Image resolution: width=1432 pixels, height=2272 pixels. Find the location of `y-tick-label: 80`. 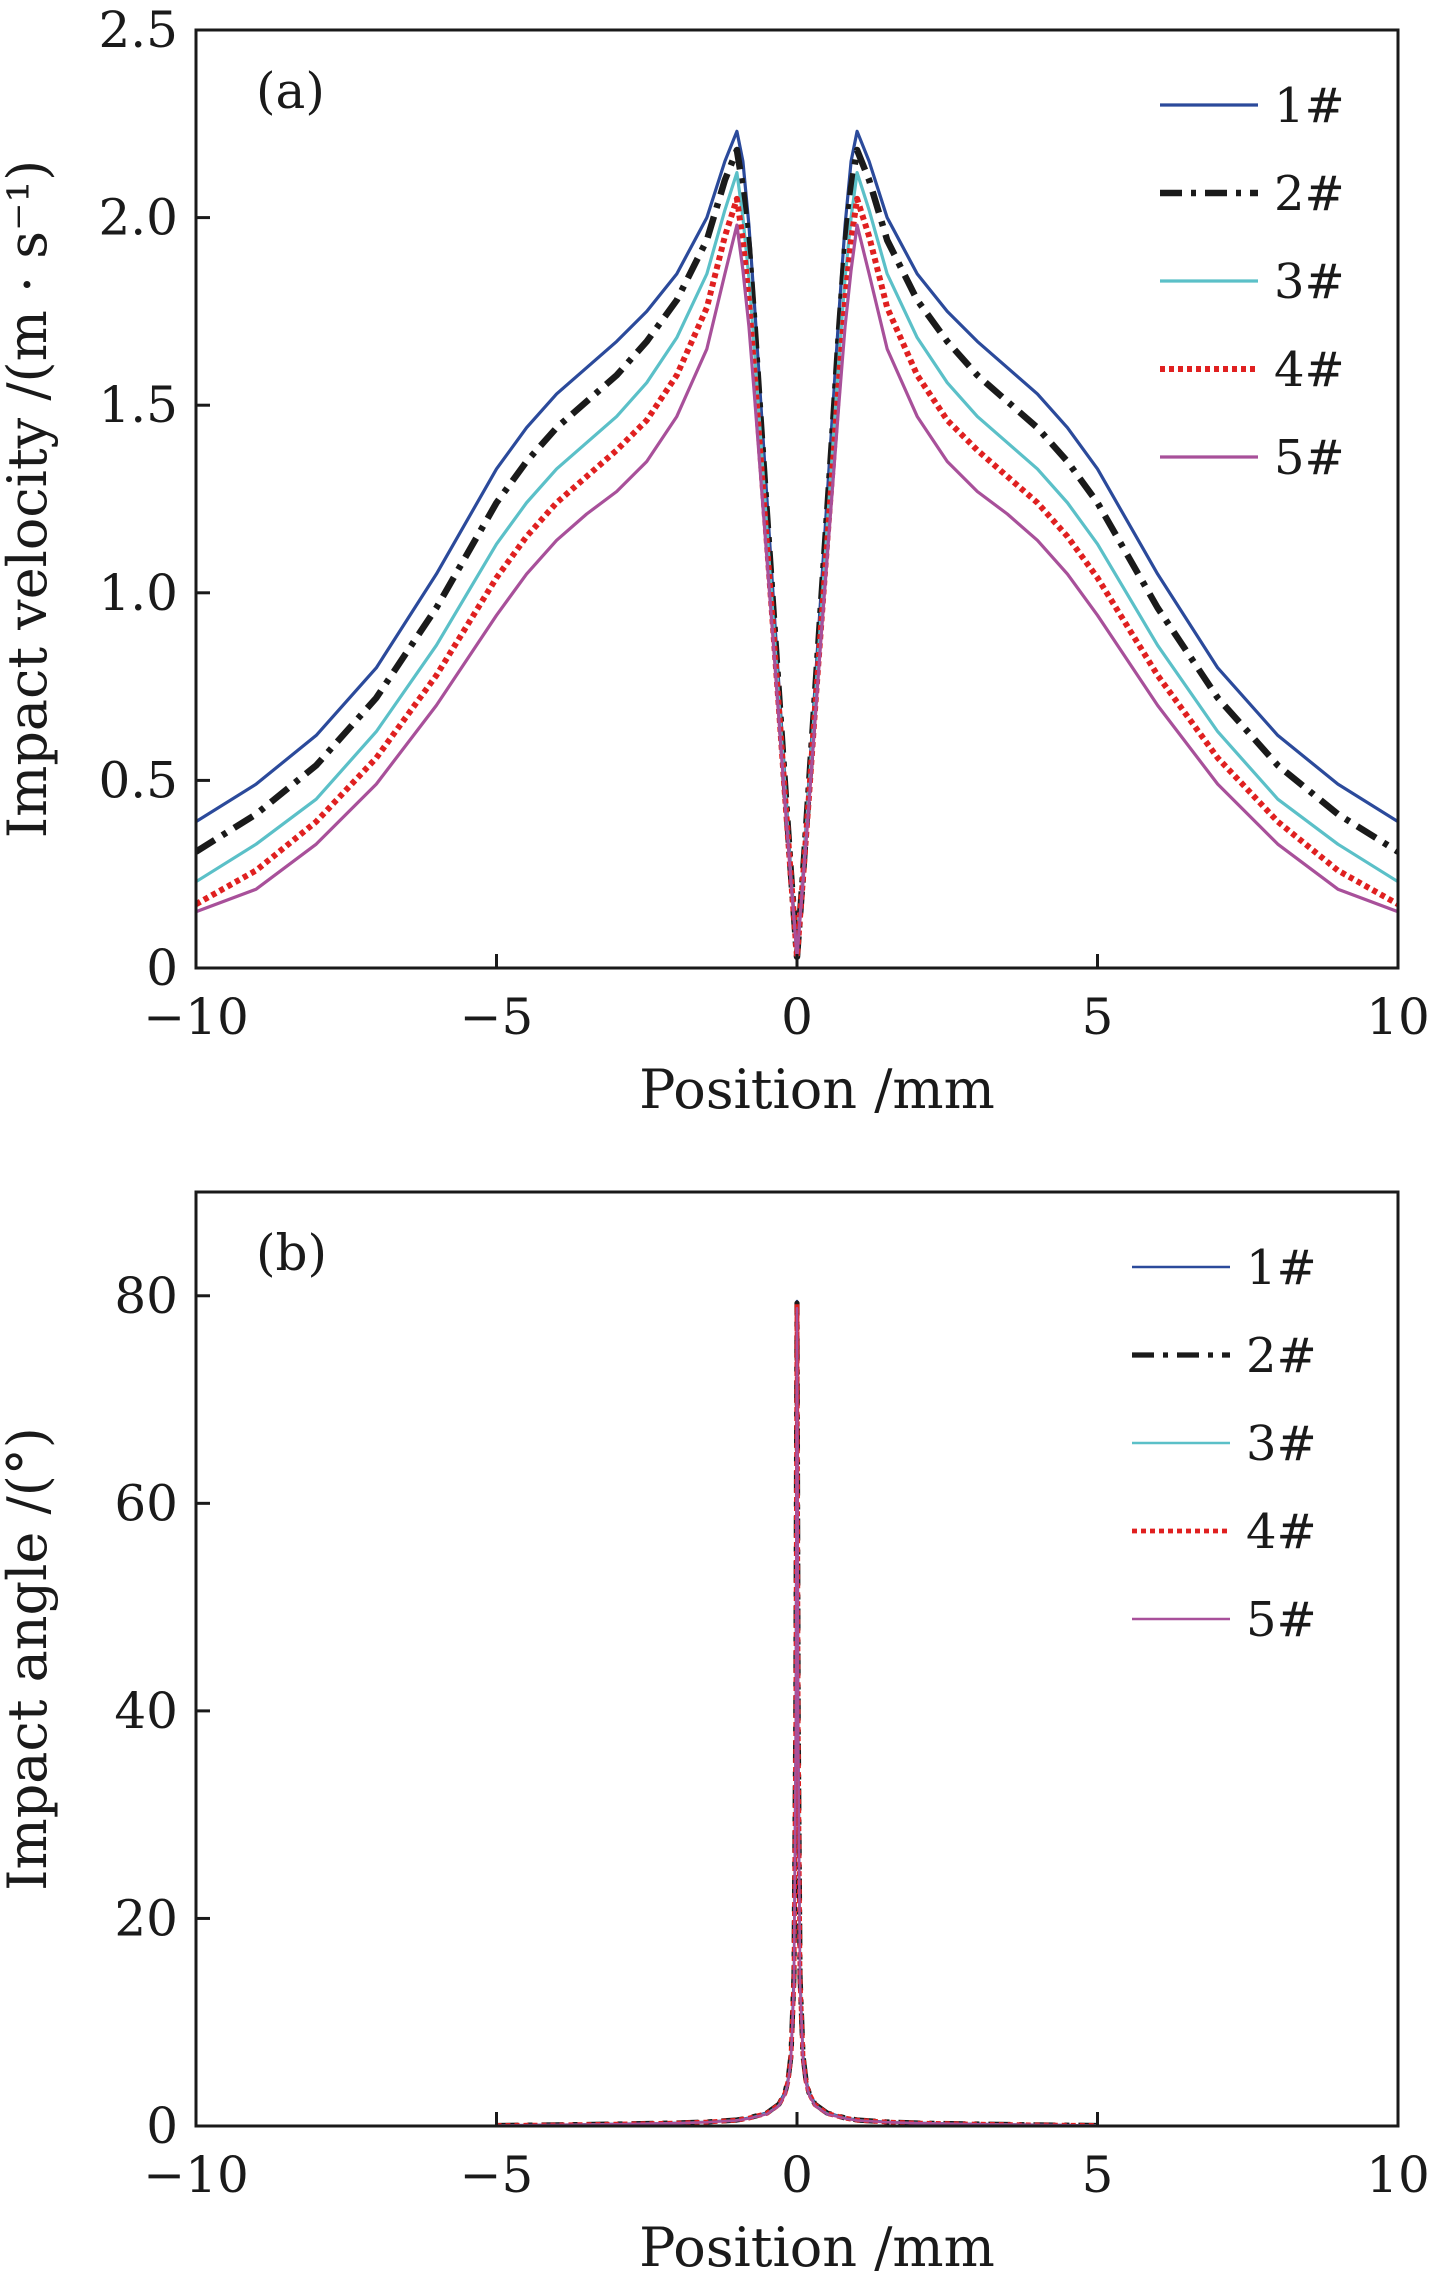

y-tick-label: 80 is located at coordinates (146, 1296).